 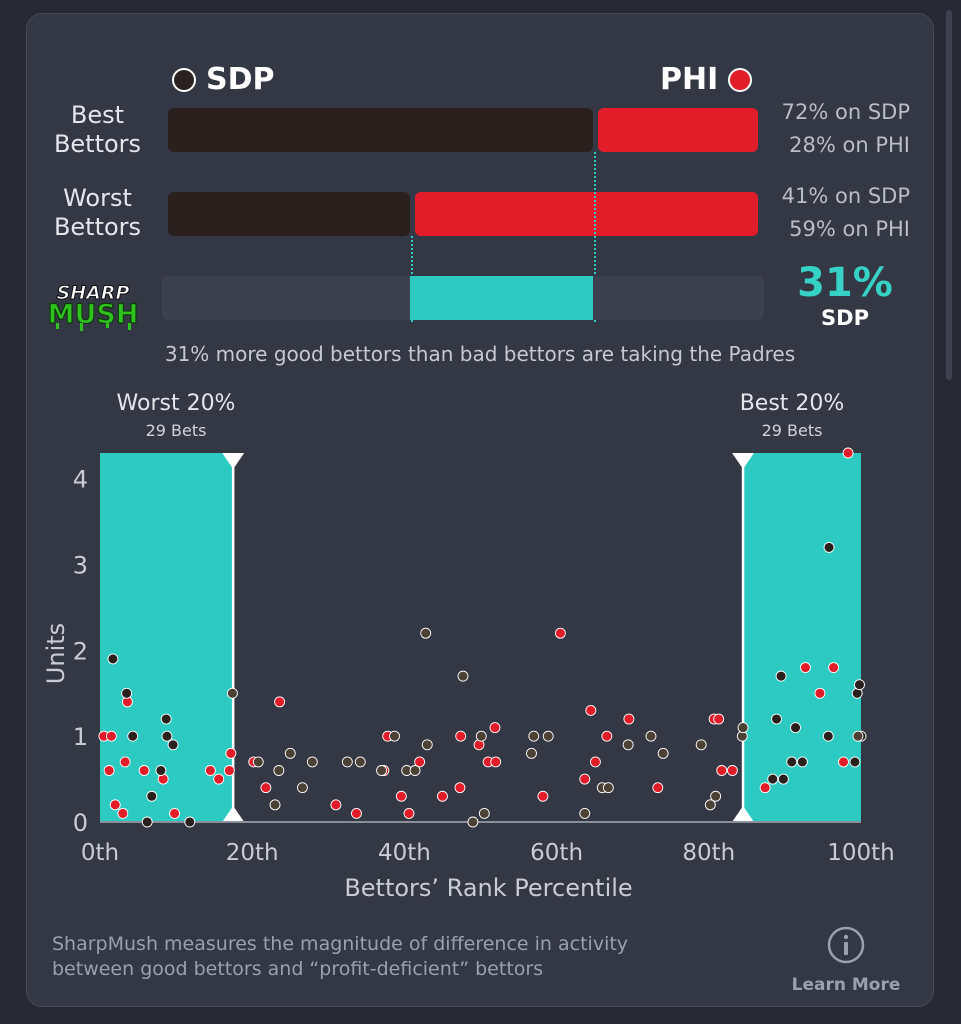 I want to click on best-zone-count: 29 Bets, so click(x=792, y=430).